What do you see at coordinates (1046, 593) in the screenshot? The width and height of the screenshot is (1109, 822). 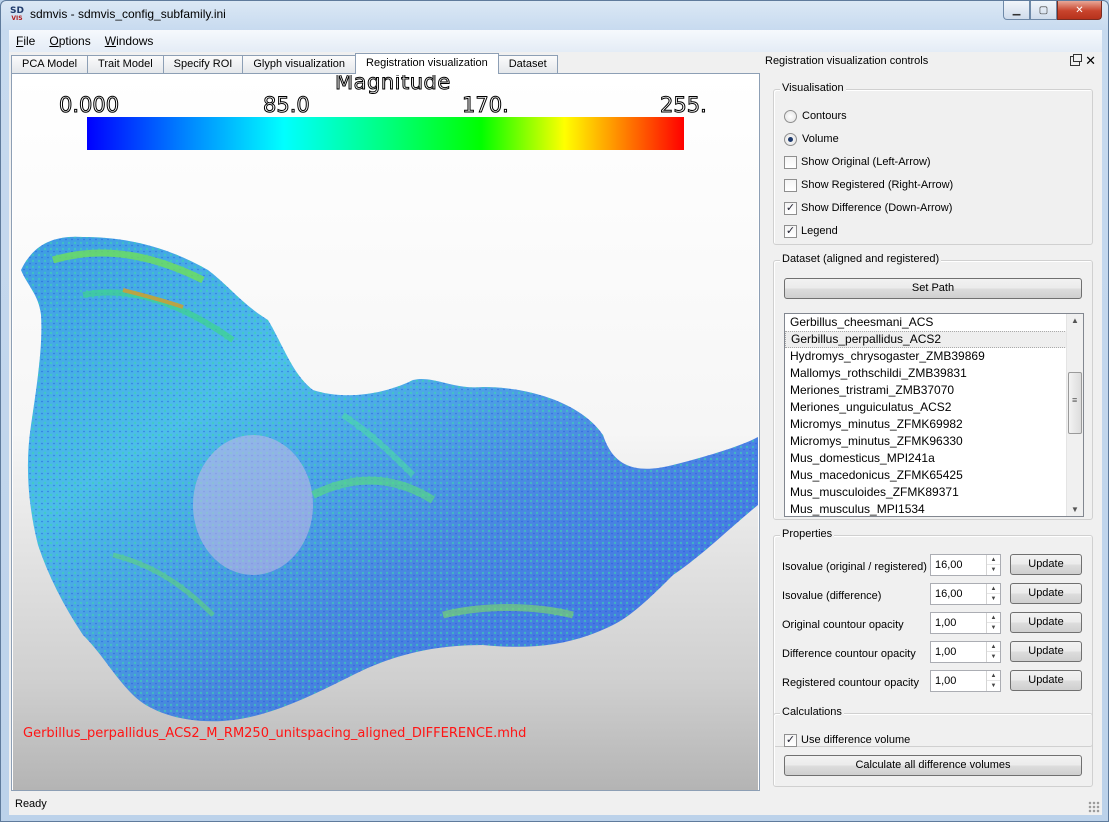 I see `update-isovalue-difference-button: Update` at bounding box center [1046, 593].